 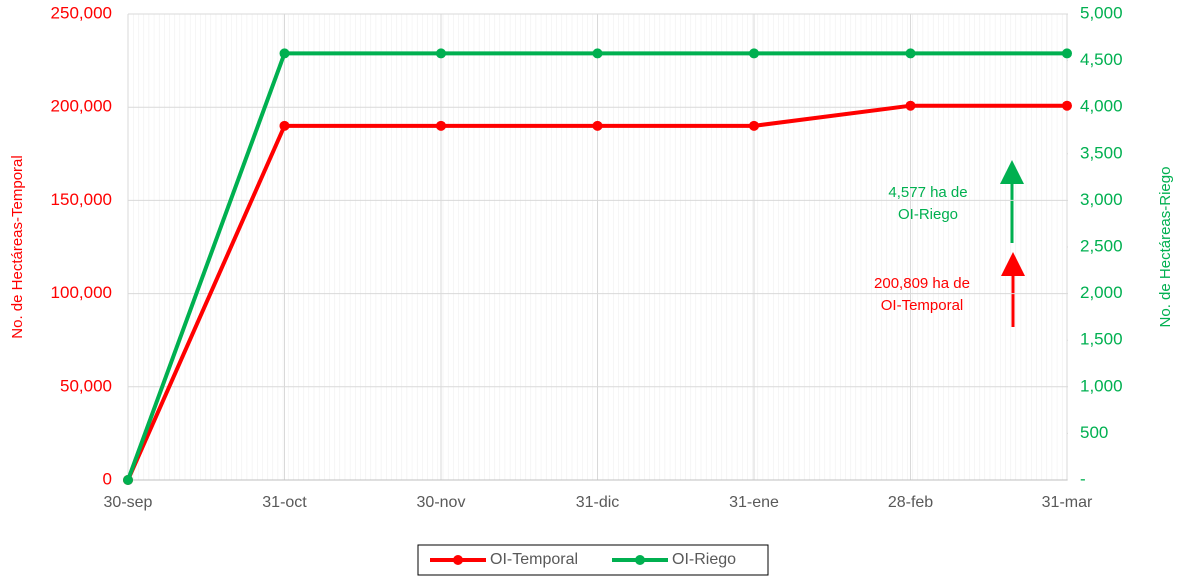 What do you see at coordinates (17, 246) in the screenshot?
I see `y-axis-label: No. de Hectáreas-Temporal` at bounding box center [17, 246].